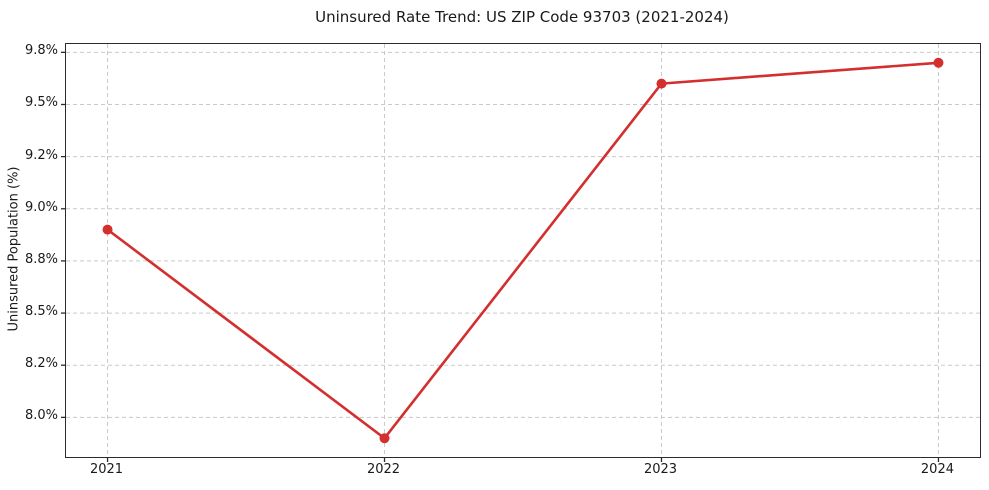 Image resolution: width=989 pixels, height=490 pixels. What do you see at coordinates (41, 51) in the screenshot?
I see `y-tick-label: 9.8%` at bounding box center [41, 51].